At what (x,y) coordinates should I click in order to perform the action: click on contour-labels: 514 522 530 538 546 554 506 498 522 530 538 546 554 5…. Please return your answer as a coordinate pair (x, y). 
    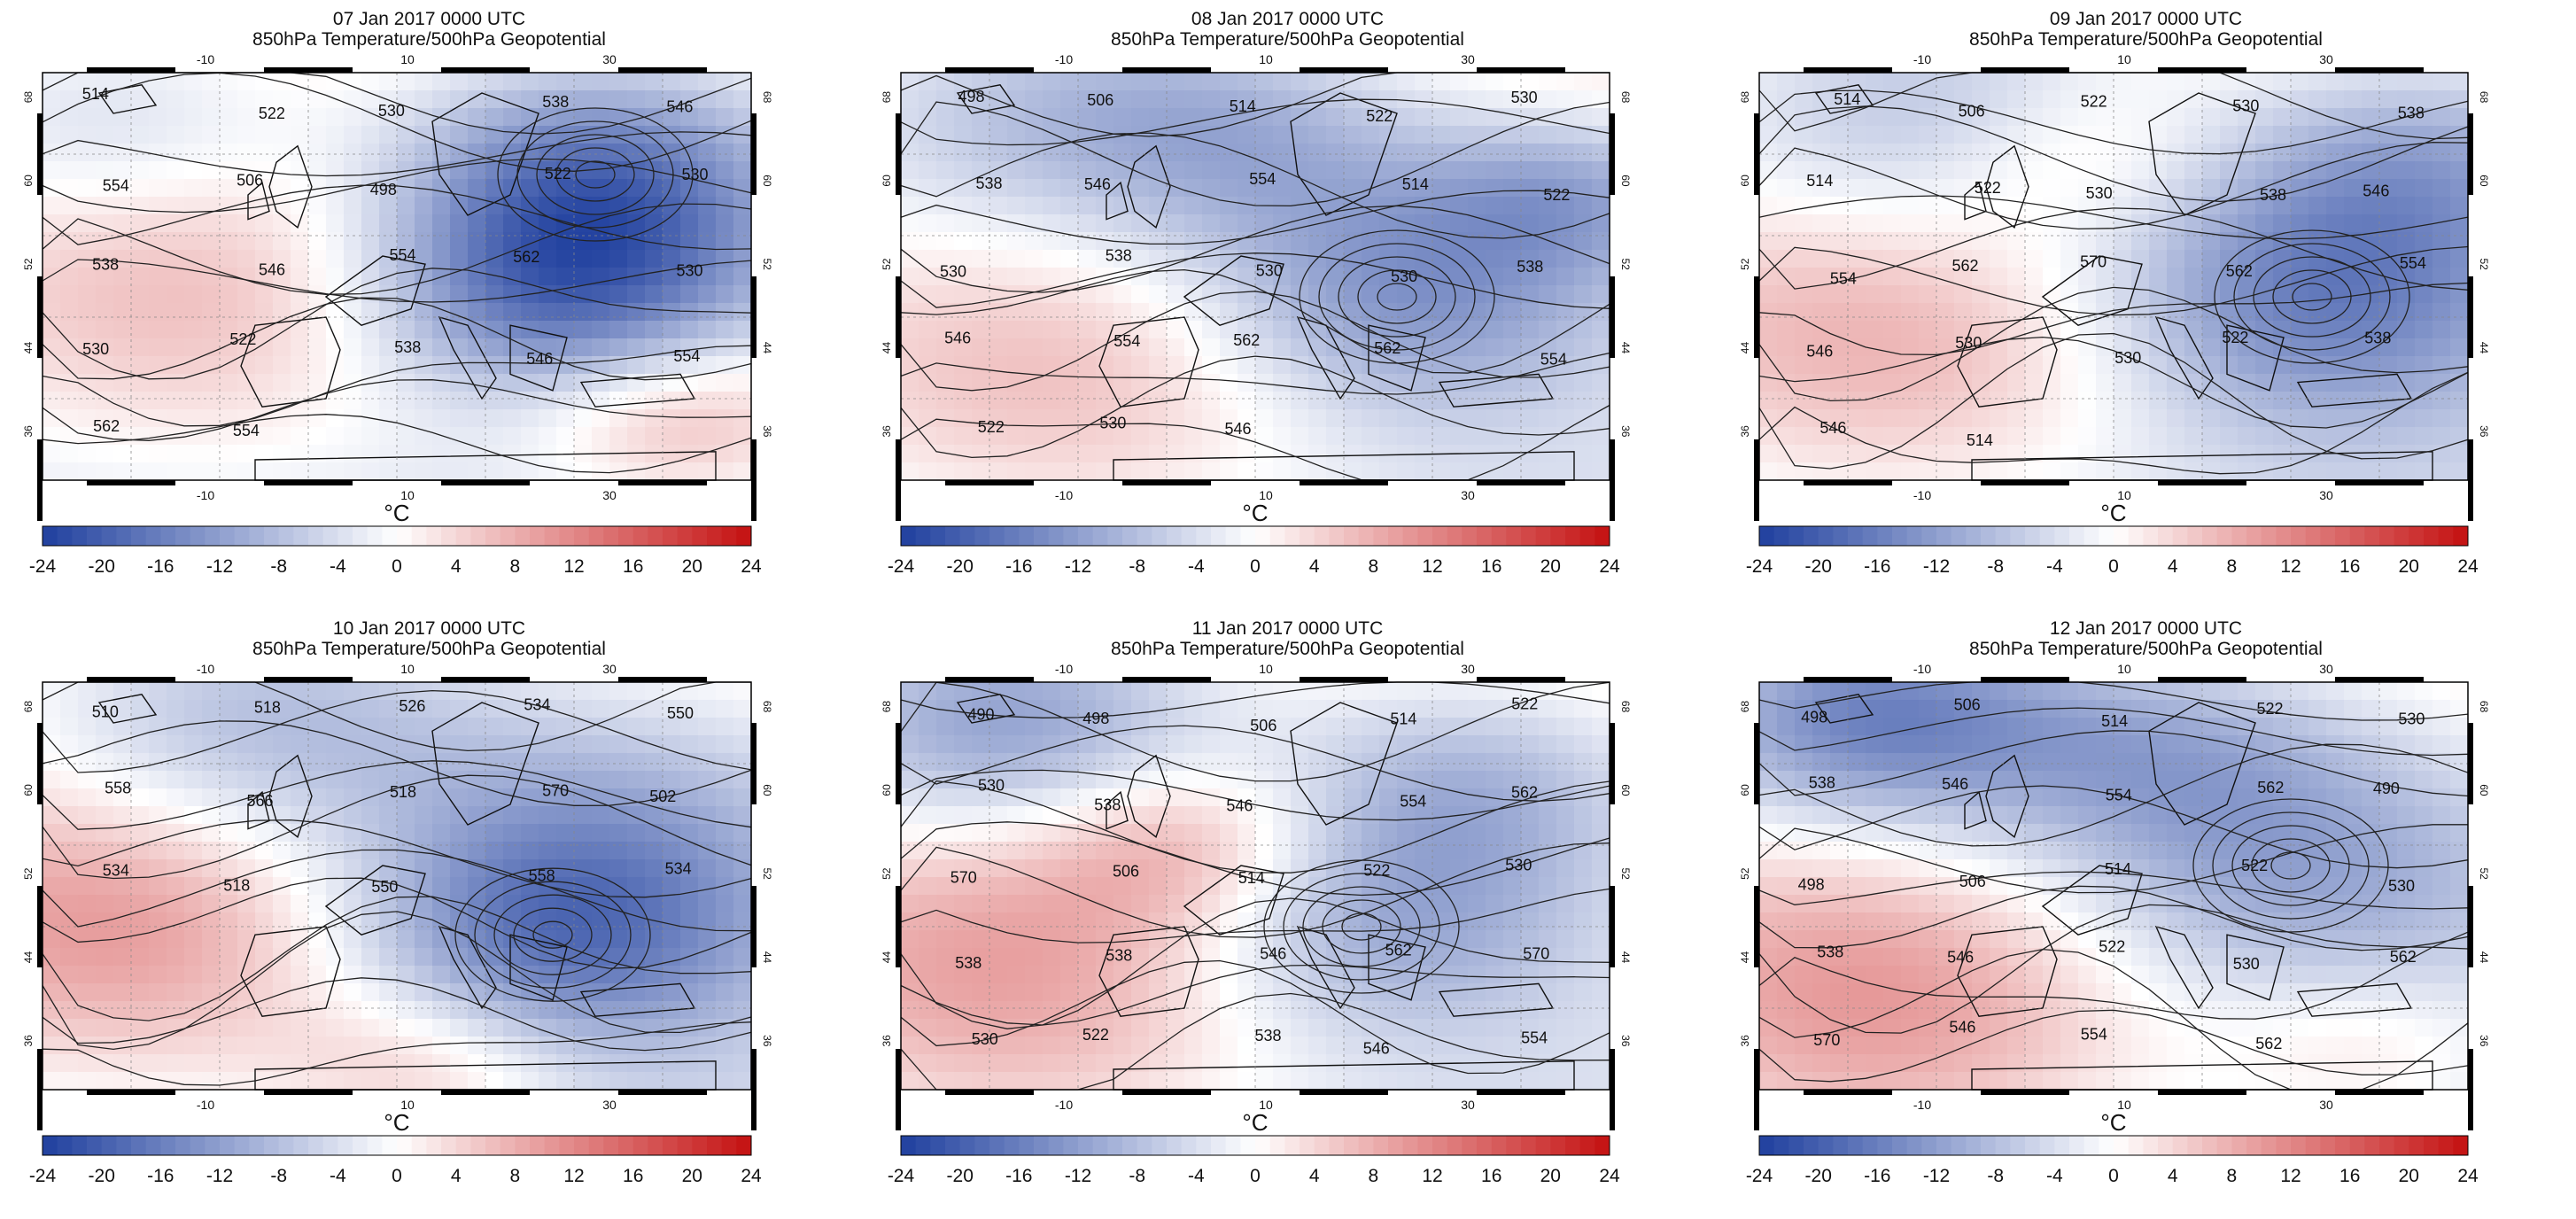
    Looking at the image, I should click on (395, 262).